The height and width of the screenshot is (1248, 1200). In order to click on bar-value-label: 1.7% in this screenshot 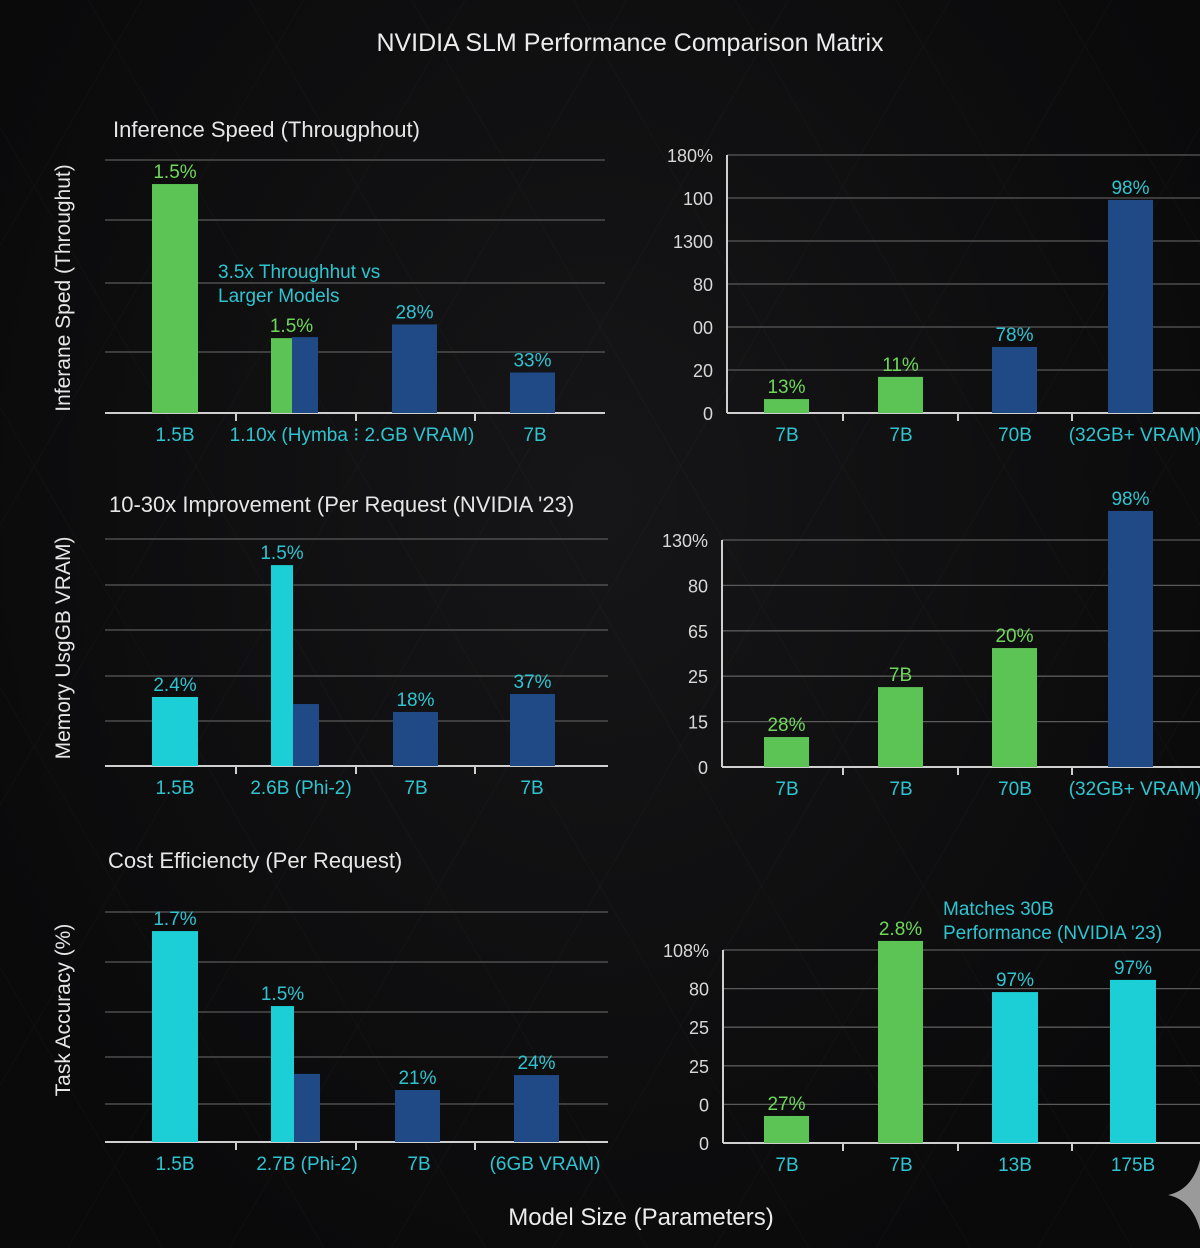, I will do `click(174, 919)`.